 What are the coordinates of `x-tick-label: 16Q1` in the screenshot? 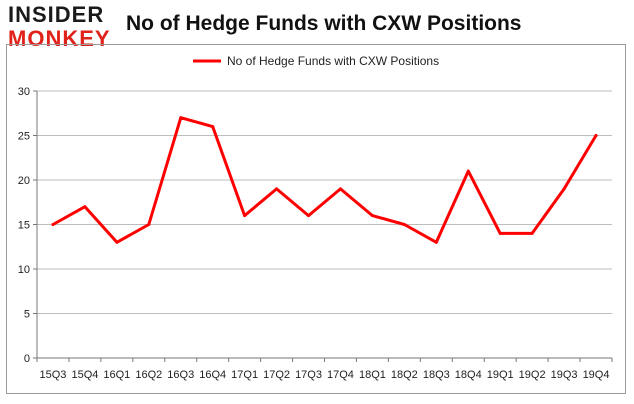 It's located at (116, 375).